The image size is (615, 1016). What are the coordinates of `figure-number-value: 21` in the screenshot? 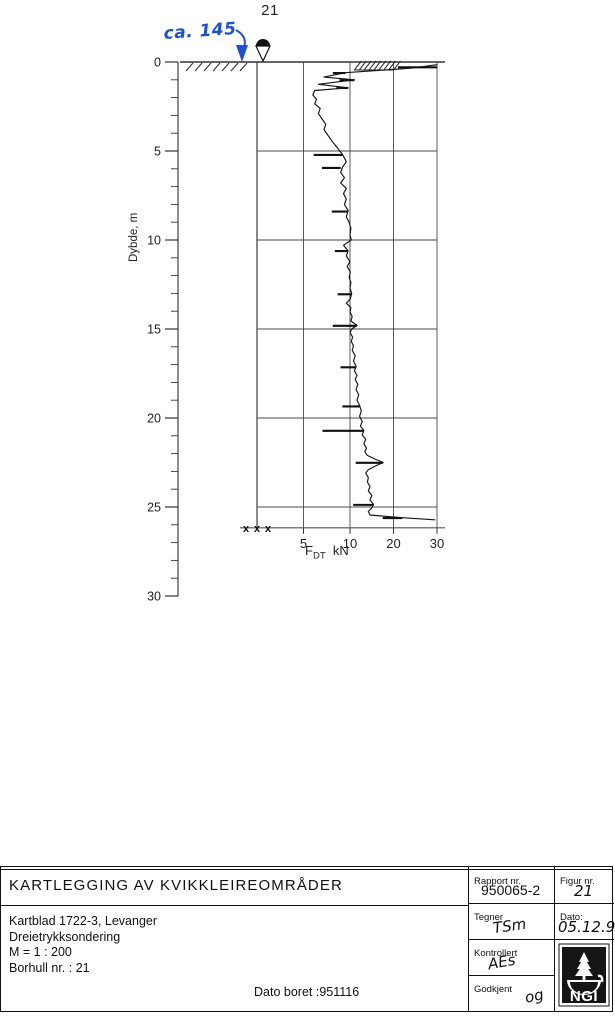 It's located at (584, 891).